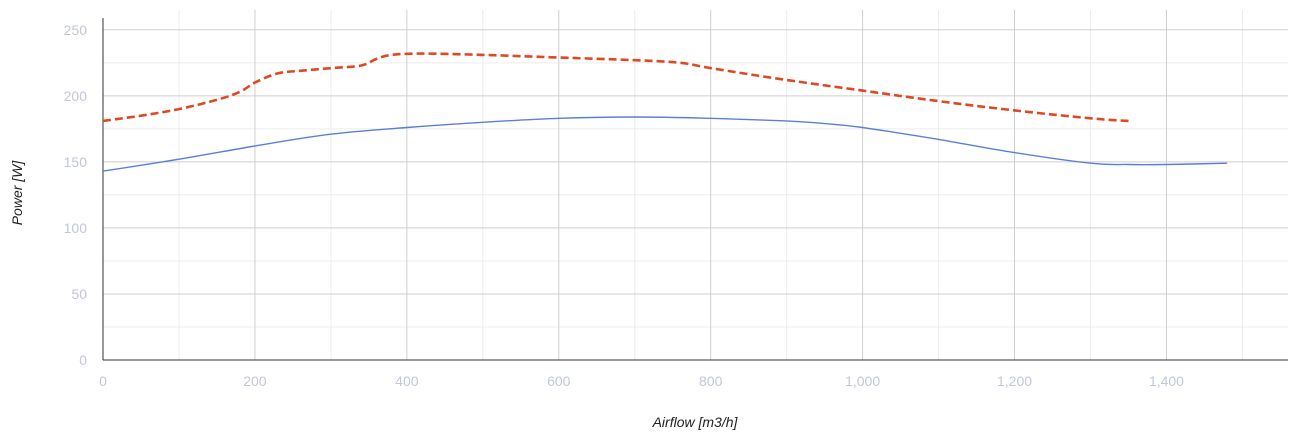 The image size is (1290, 435). What do you see at coordinates (103, 381) in the screenshot?
I see `x-tick-label: 0` at bounding box center [103, 381].